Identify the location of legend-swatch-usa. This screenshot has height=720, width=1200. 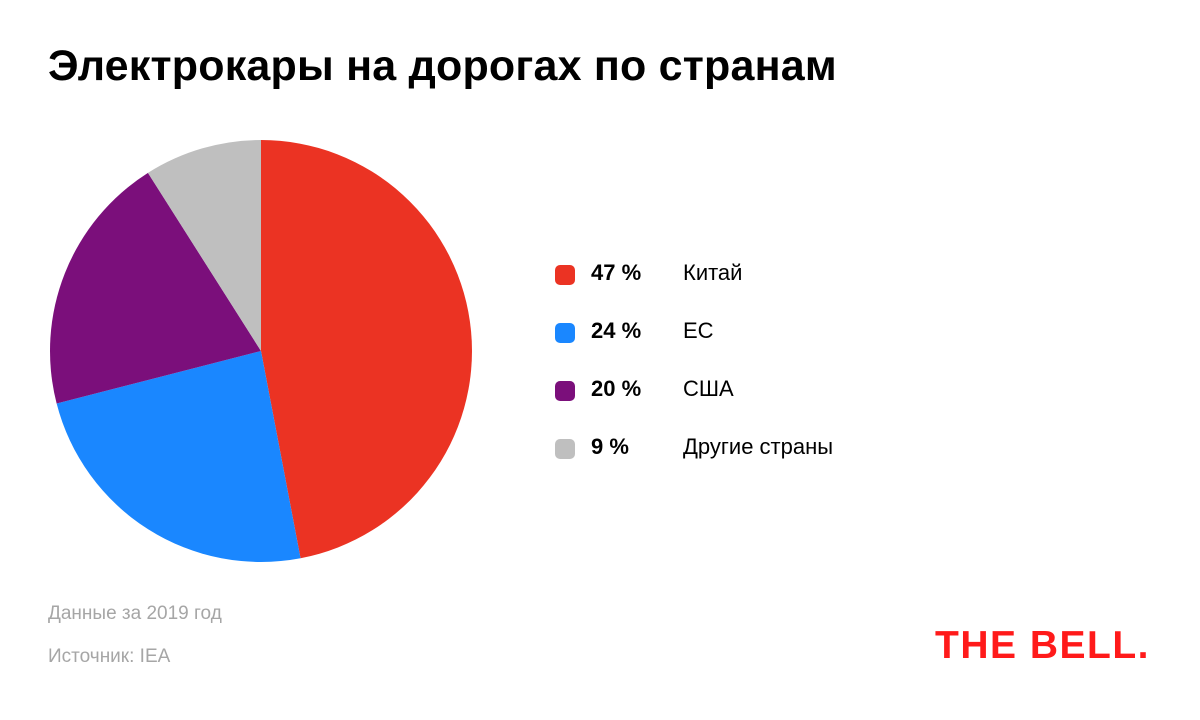
(565, 391).